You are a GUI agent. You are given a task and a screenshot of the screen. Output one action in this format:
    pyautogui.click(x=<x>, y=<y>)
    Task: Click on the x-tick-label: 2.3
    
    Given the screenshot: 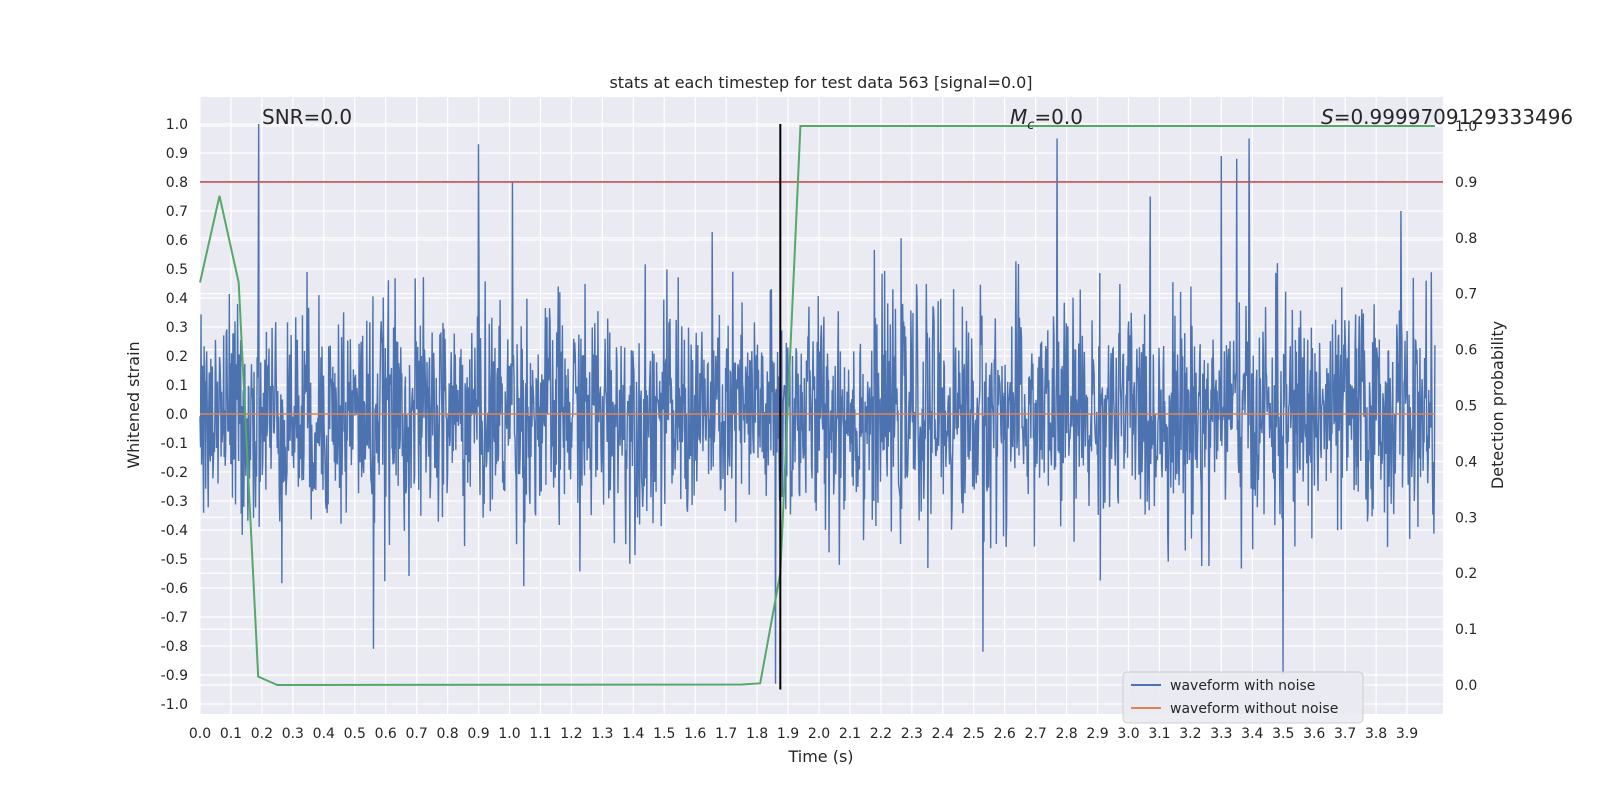 What is the action you would take?
    pyautogui.click(x=912, y=734)
    